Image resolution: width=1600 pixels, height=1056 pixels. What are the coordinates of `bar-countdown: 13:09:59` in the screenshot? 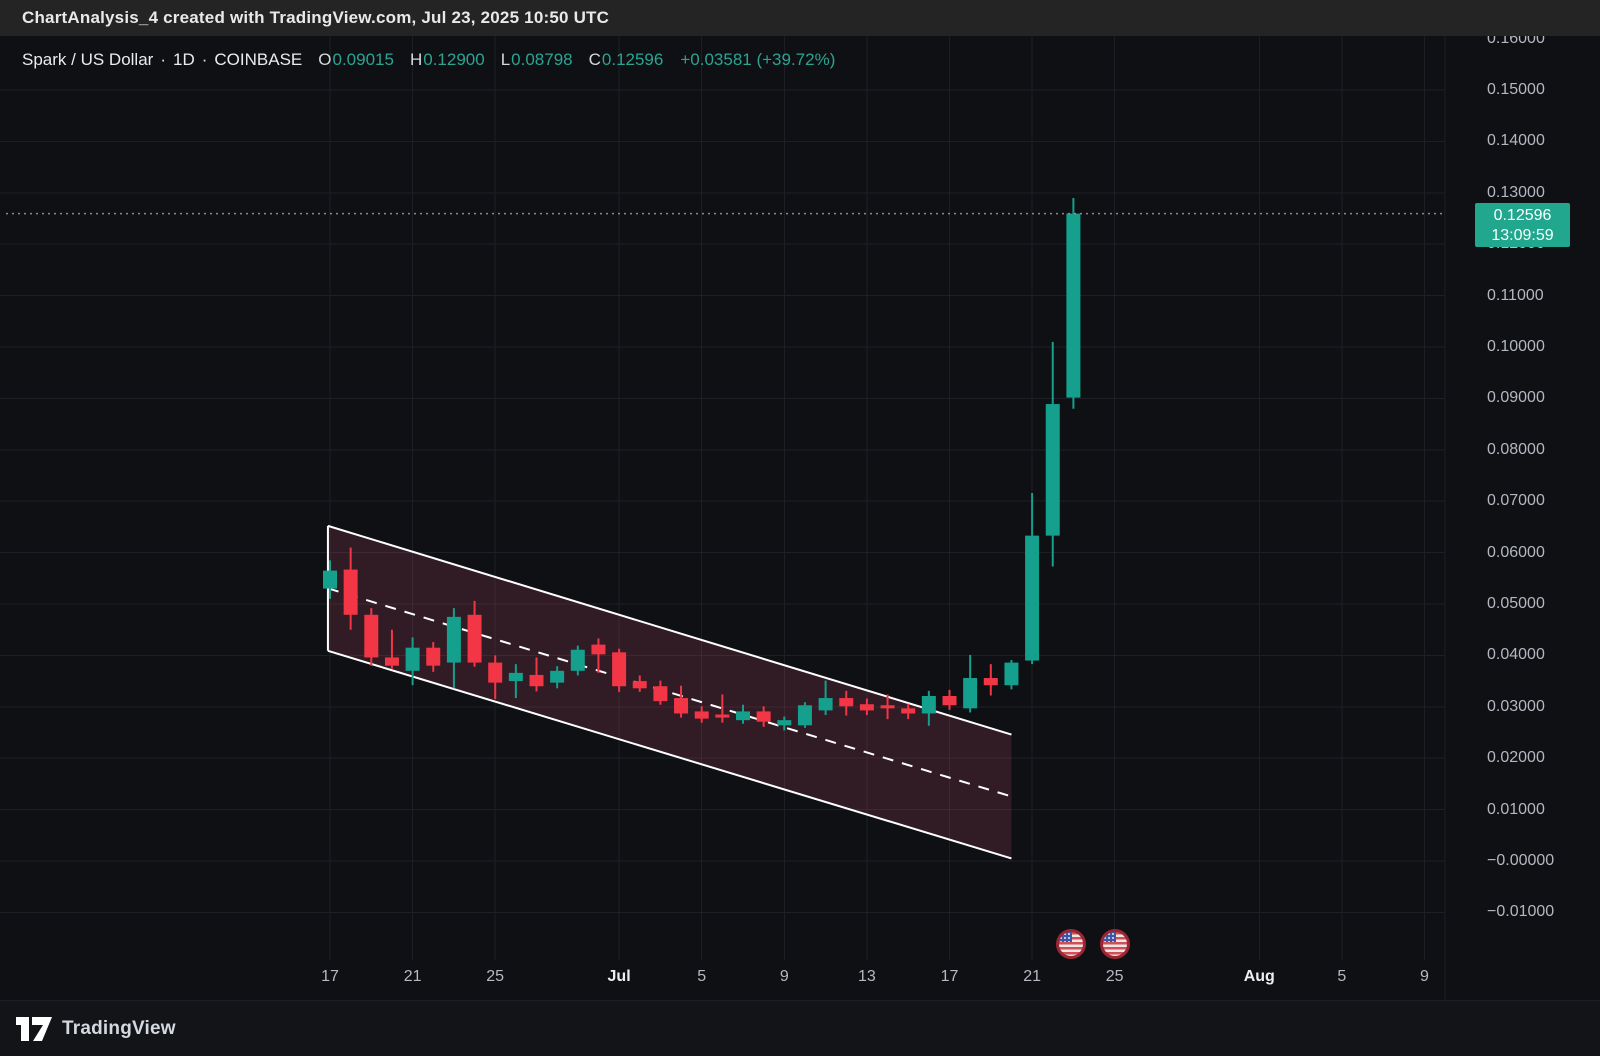 It's located at (1522, 235).